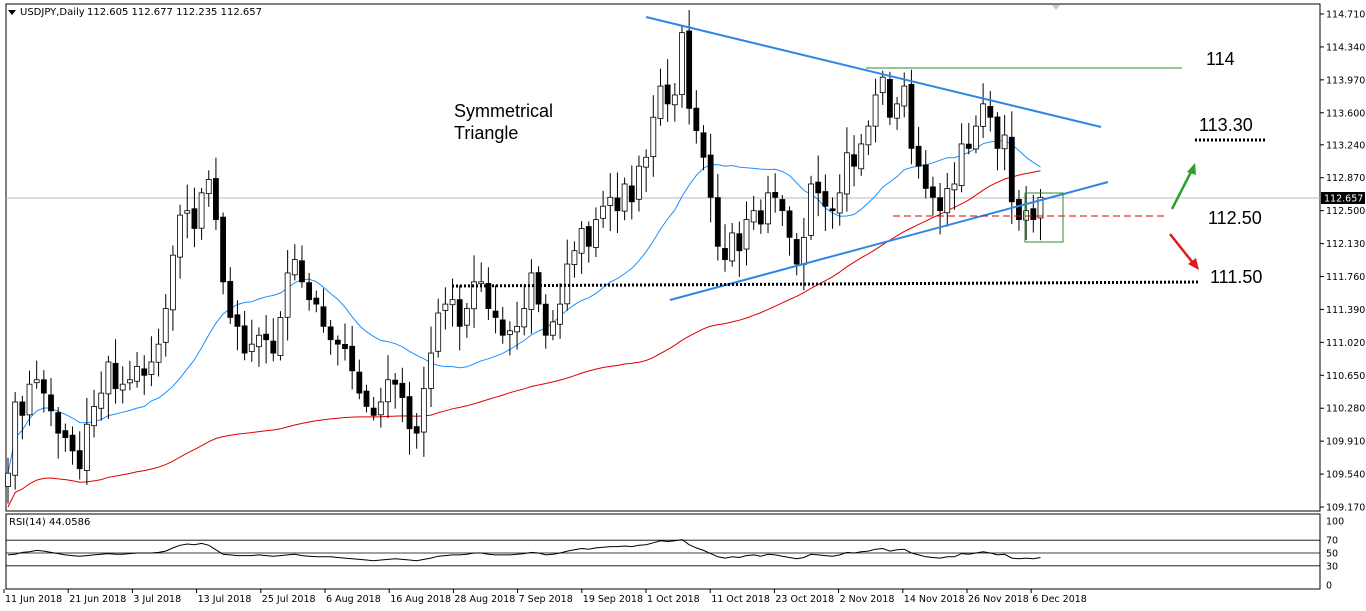 This screenshot has height=611, width=1366. I want to click on time-tick-label: 25 Jul 2018, so click(289, 599).